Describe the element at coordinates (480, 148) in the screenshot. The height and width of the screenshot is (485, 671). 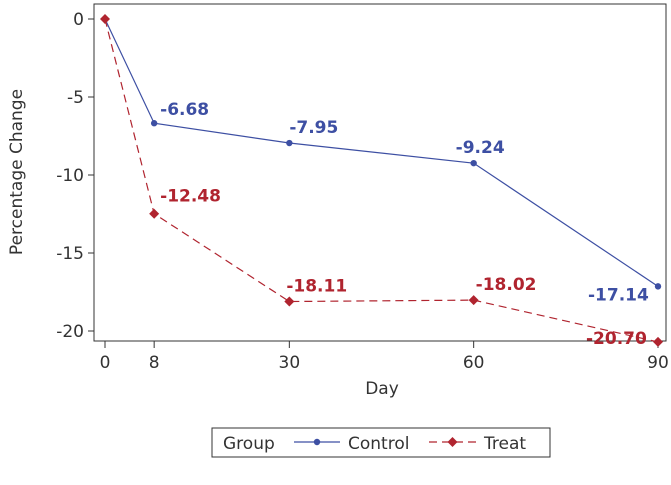
I see `data-label-control: -9.24` at that location.